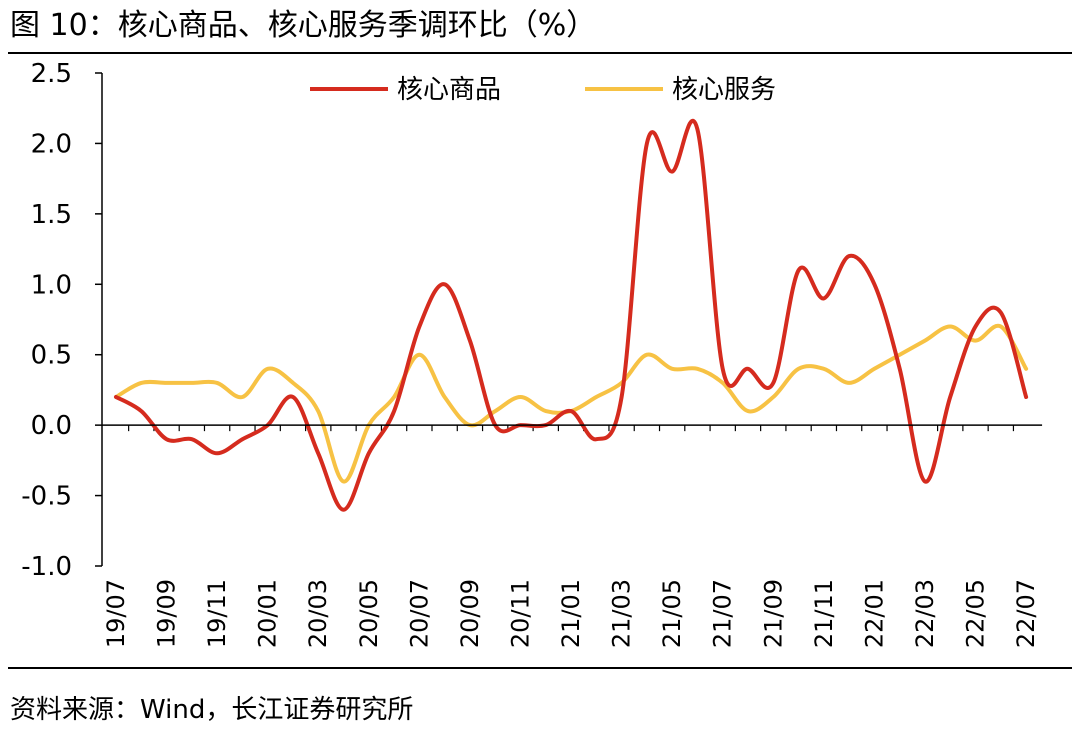  Describe the element at coordinates (51, 356) in the screenshot. I see `y-tick-label: 0.5` at that location.